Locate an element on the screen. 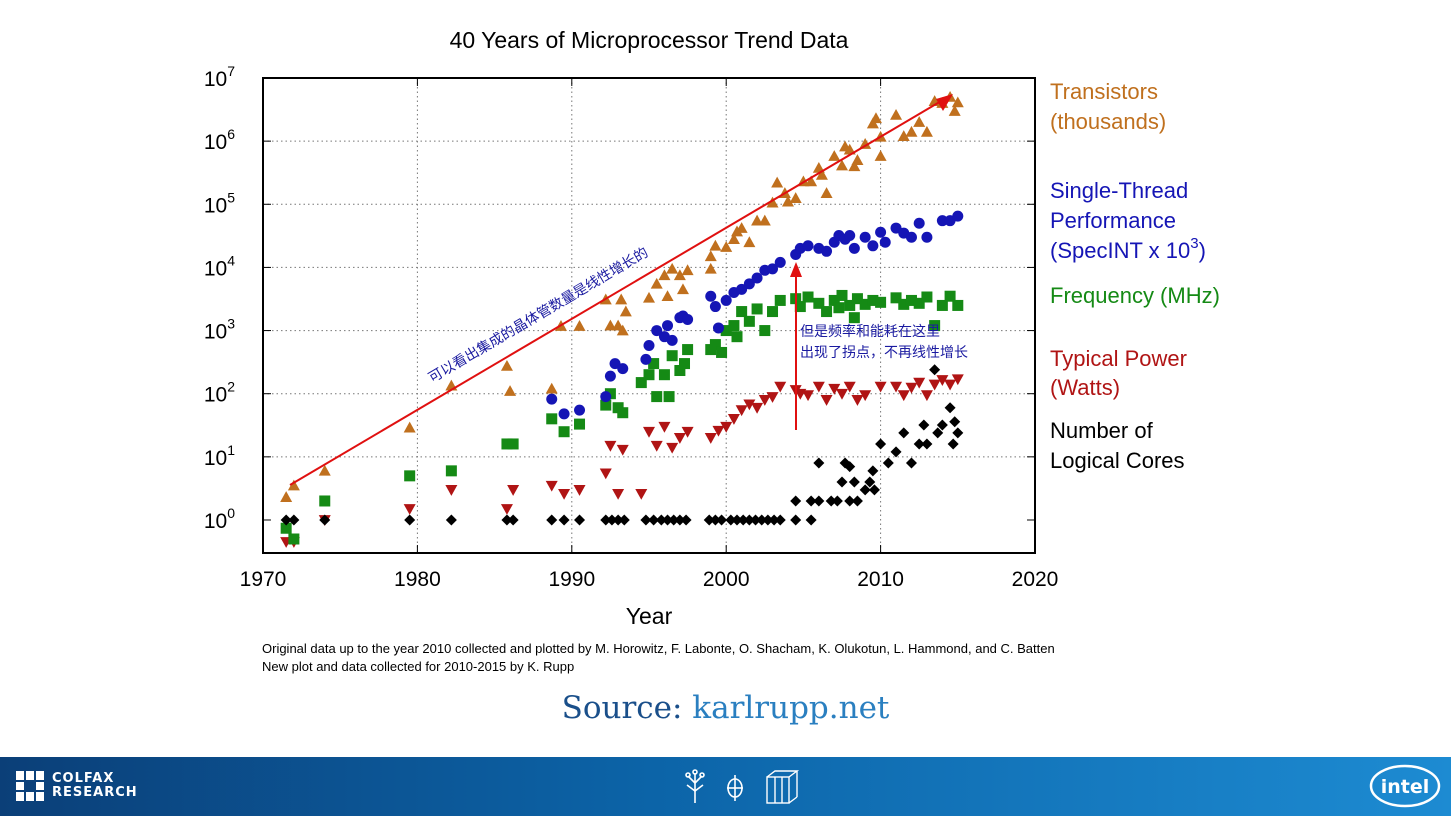 The height and width of the screenshot is (816, 1451). trend-arrowhead is located at coordinates (944, 102).